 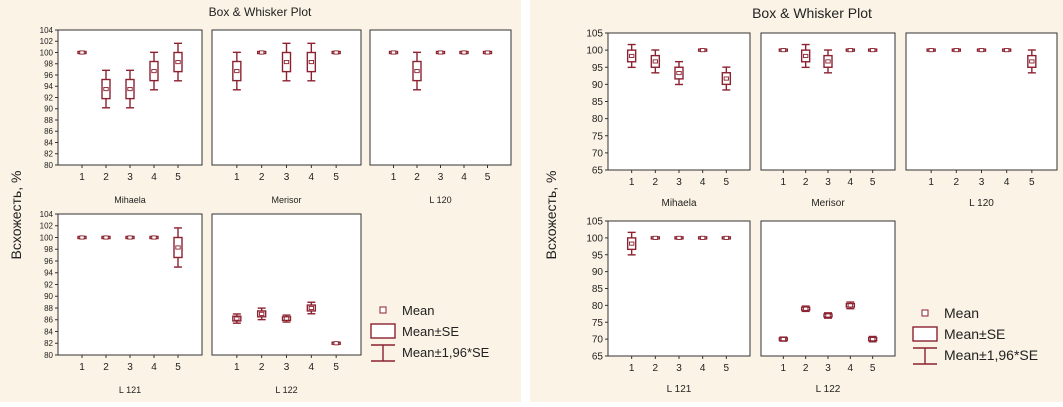 What do you see at coordinates (974, 334) in the screenshot?
I see `legend-se-label: Mean±SE` at bounding box center [974, 334].